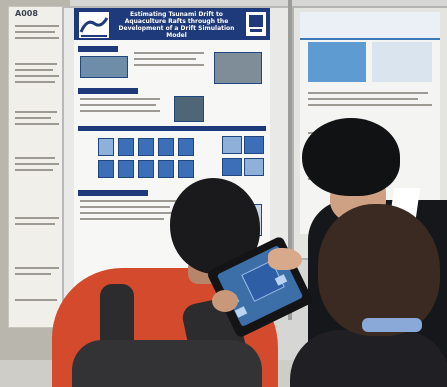  Describe the element at coordinates (337, 62) in the screenshot. I see `right-poster-map` at that location.